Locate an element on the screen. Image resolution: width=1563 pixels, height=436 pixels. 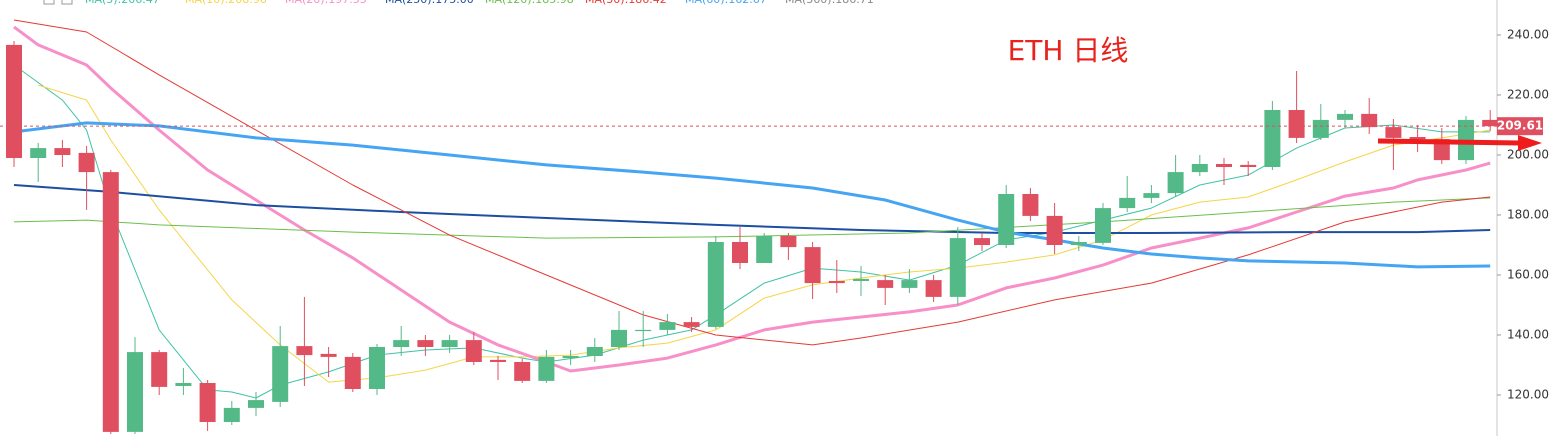
legend-entry: MA(120):185.98 is located at coordinates (529, 3).